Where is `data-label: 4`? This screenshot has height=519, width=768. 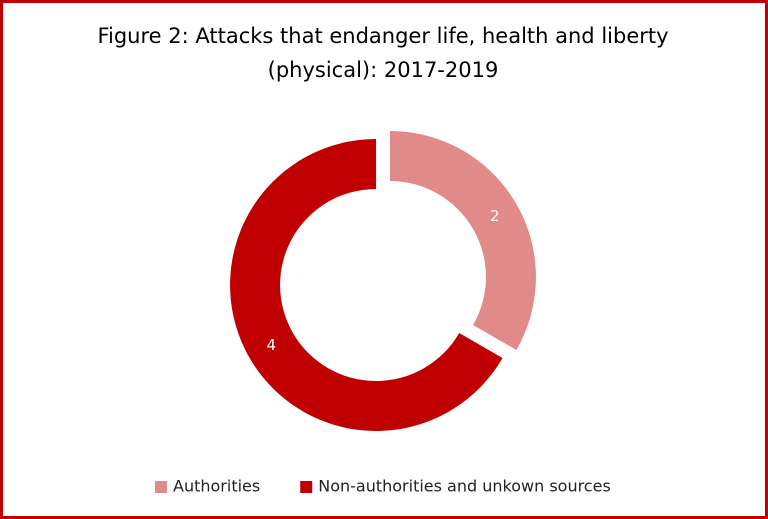
data-label: 4 is located at coordinates (272, 345).